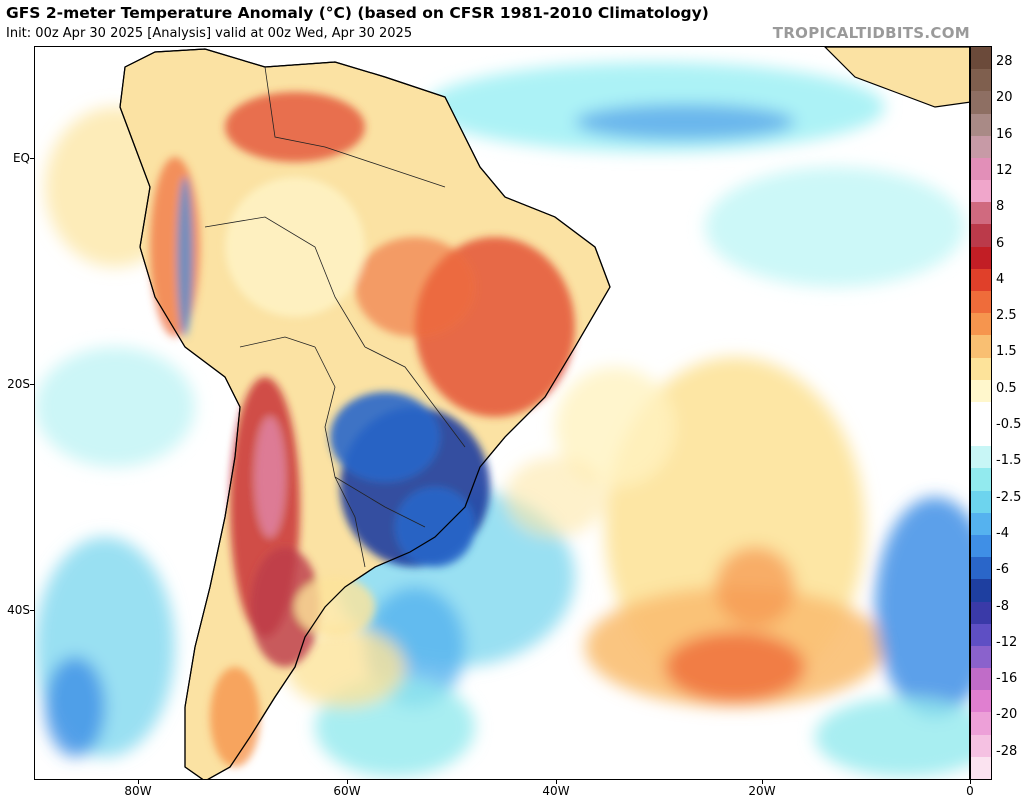  I want to click on colorbar-label: 12, so click(1004, 170).